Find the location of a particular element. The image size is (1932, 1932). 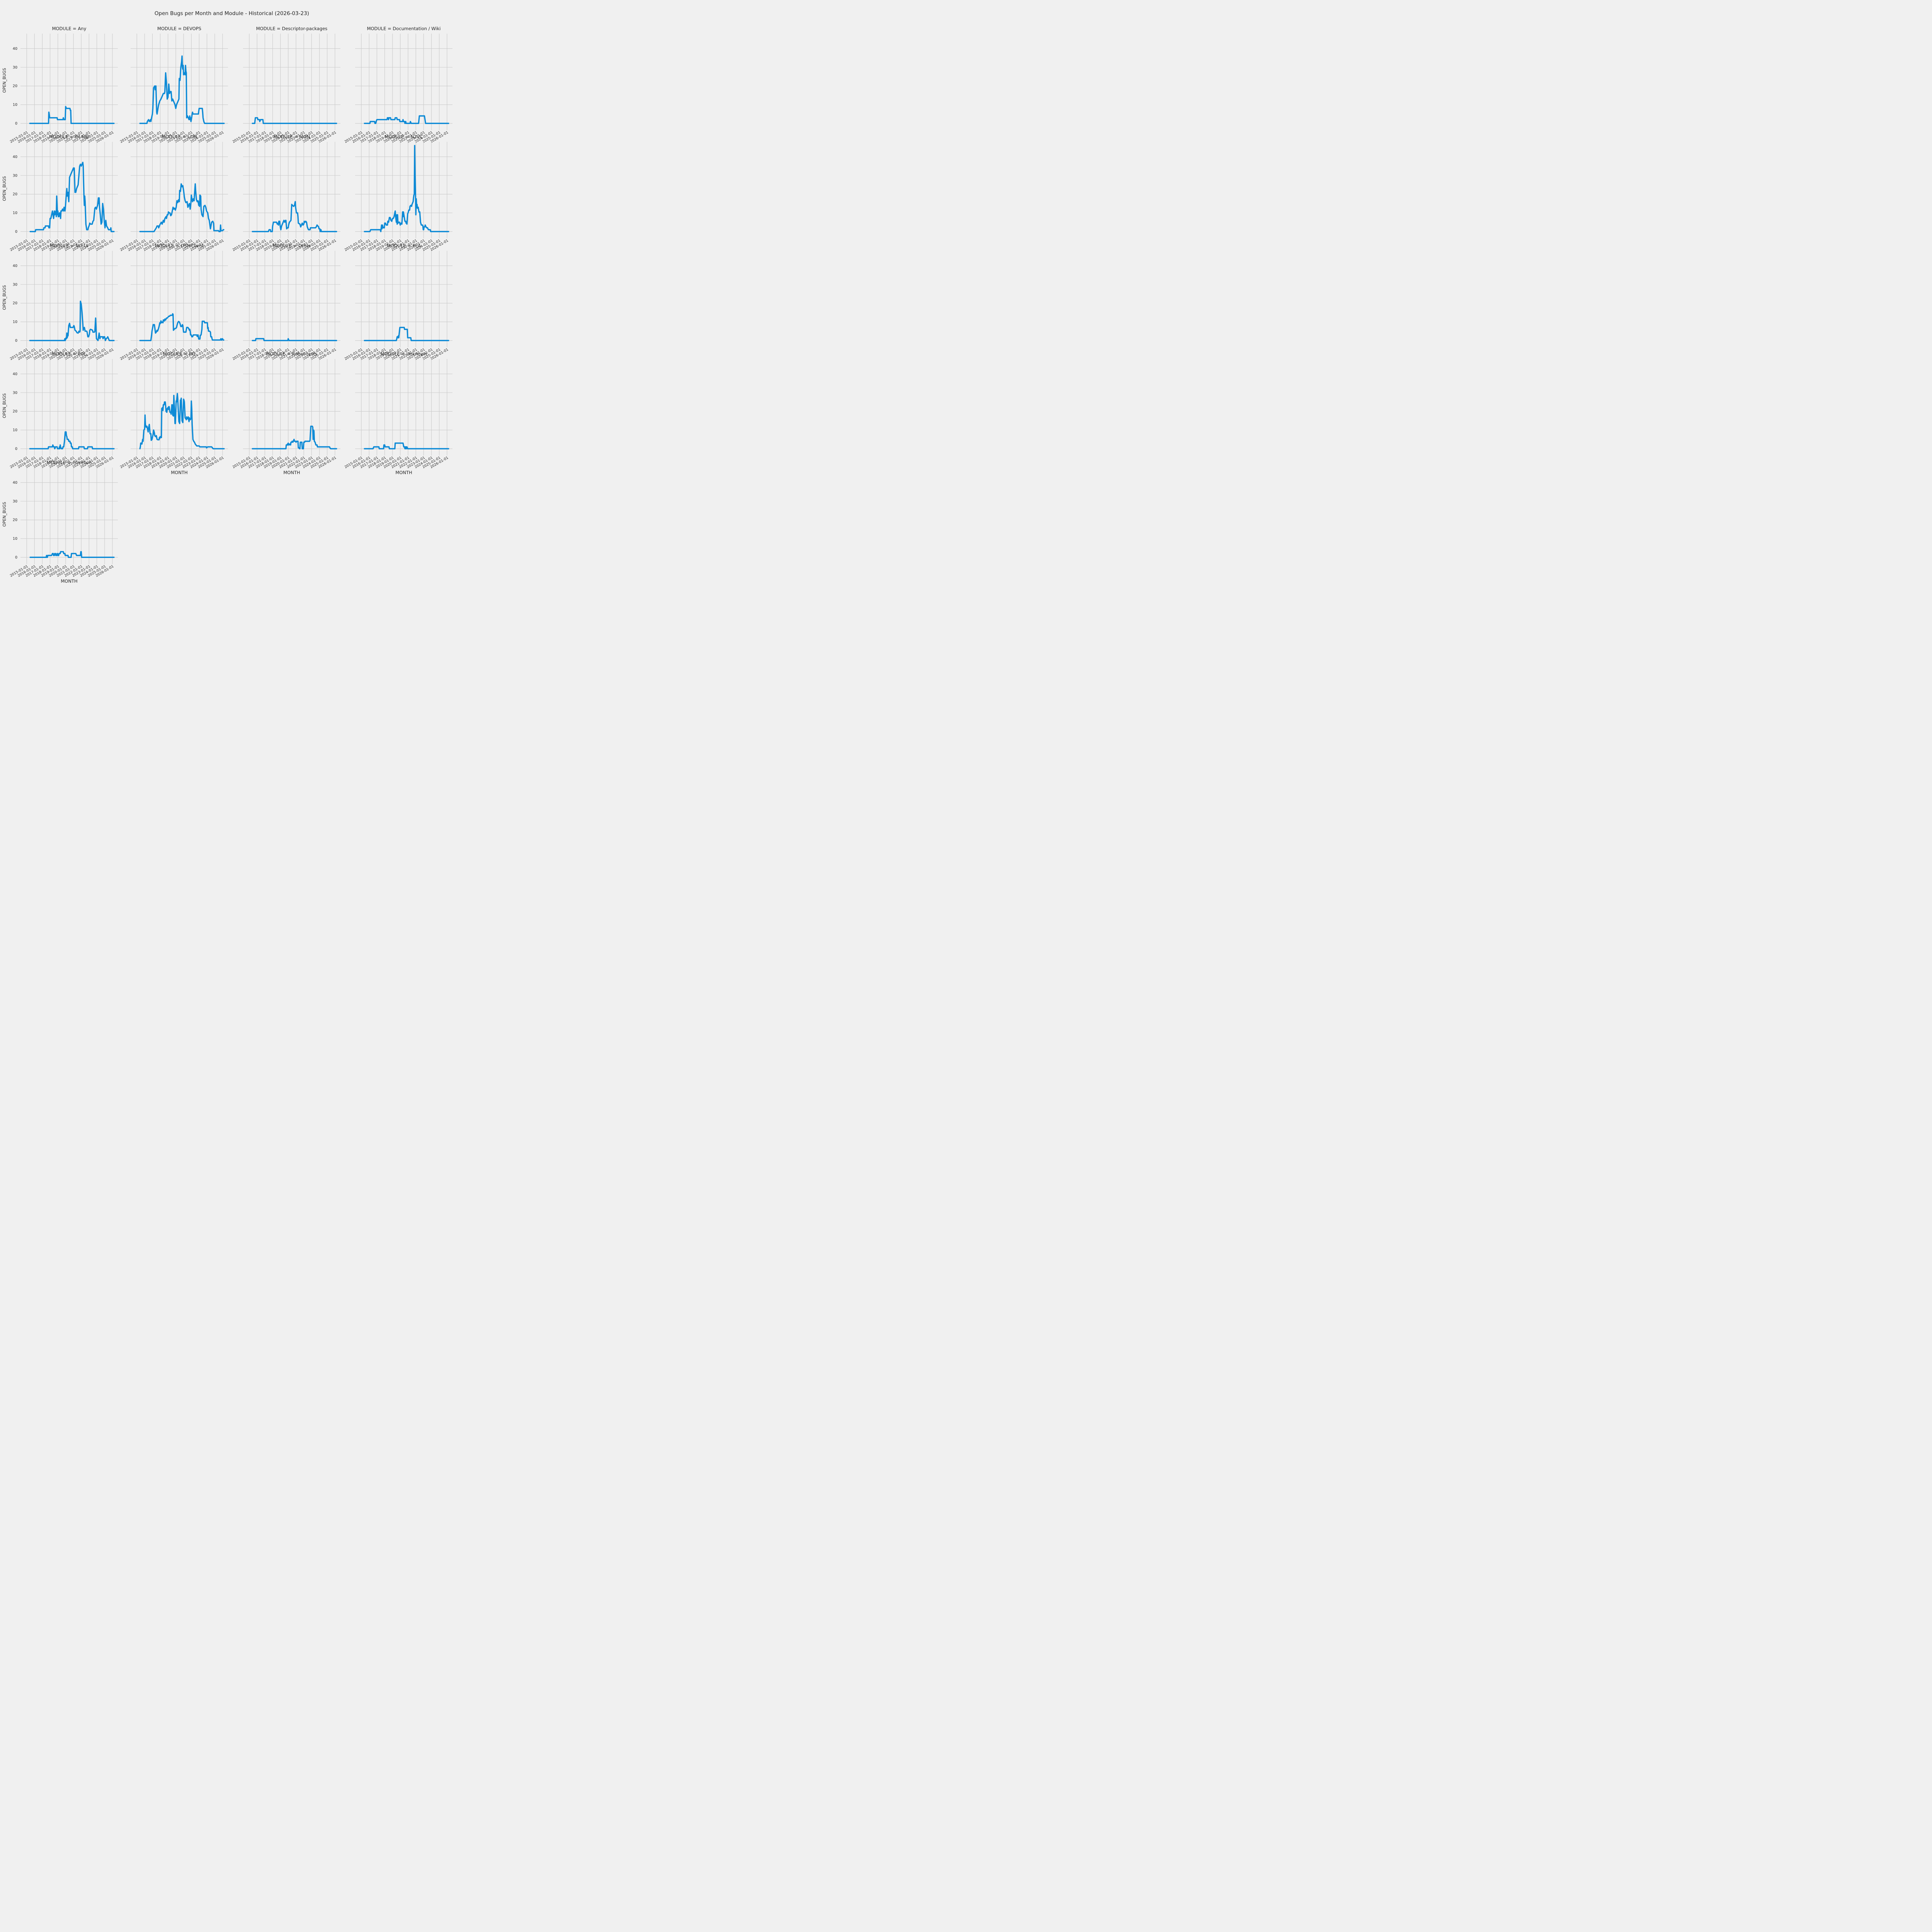

facet-title: MODULE = N2VC is located at coordinates (404, 136).